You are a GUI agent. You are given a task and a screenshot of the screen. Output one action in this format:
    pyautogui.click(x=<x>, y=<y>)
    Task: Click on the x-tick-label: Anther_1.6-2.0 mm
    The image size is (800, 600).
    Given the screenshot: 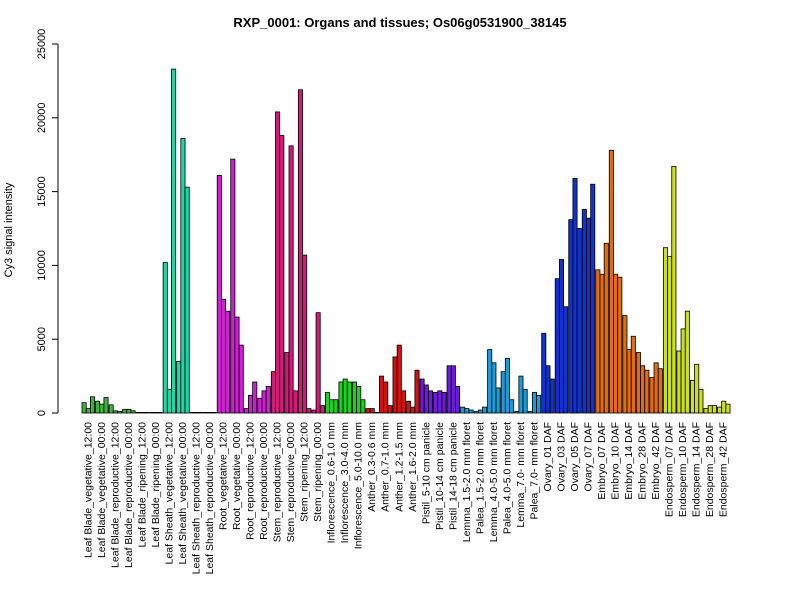 What is the action you would take?
    pyautogui.click(x=413, y=467)
    